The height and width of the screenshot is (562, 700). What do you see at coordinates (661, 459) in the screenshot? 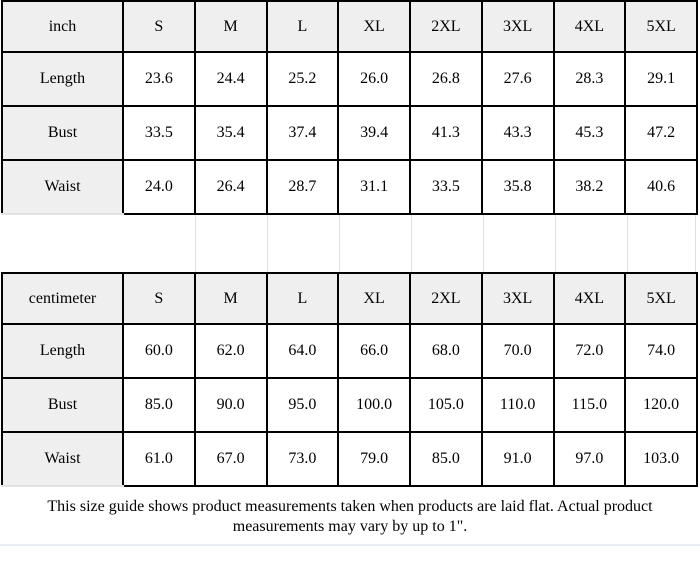
I see `value-cell: 103.0` at bounding box center [661, 459].